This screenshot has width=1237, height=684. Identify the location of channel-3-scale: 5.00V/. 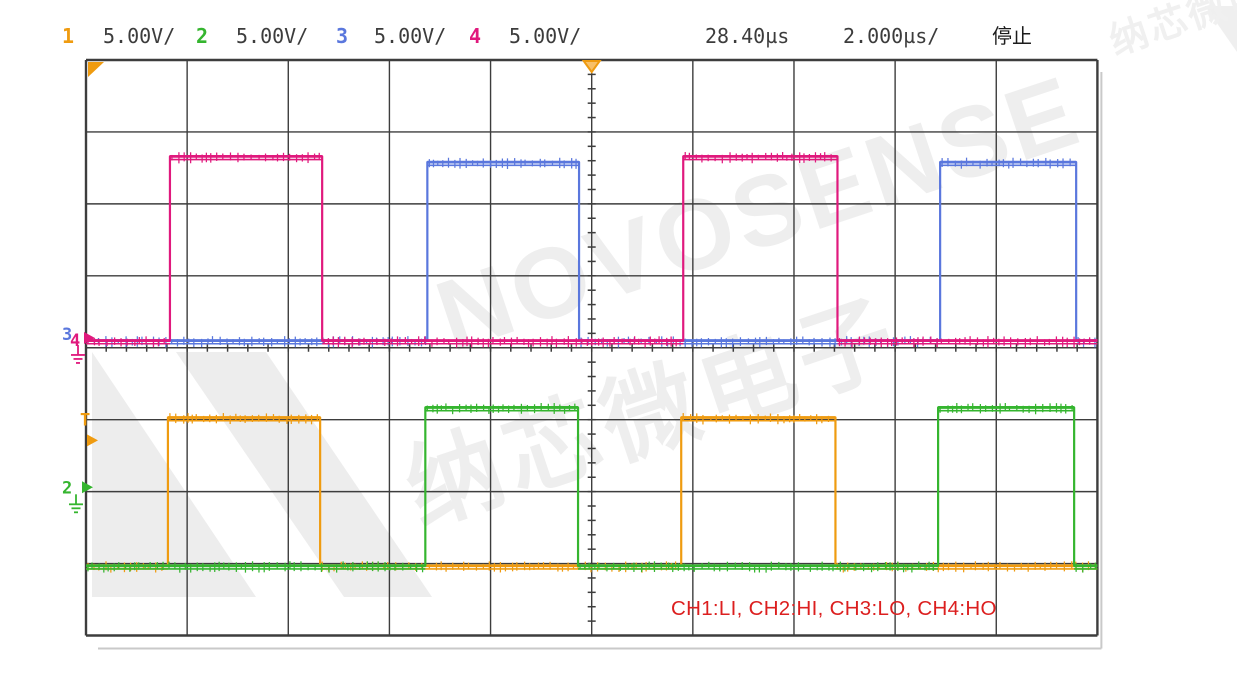
(410, 36).